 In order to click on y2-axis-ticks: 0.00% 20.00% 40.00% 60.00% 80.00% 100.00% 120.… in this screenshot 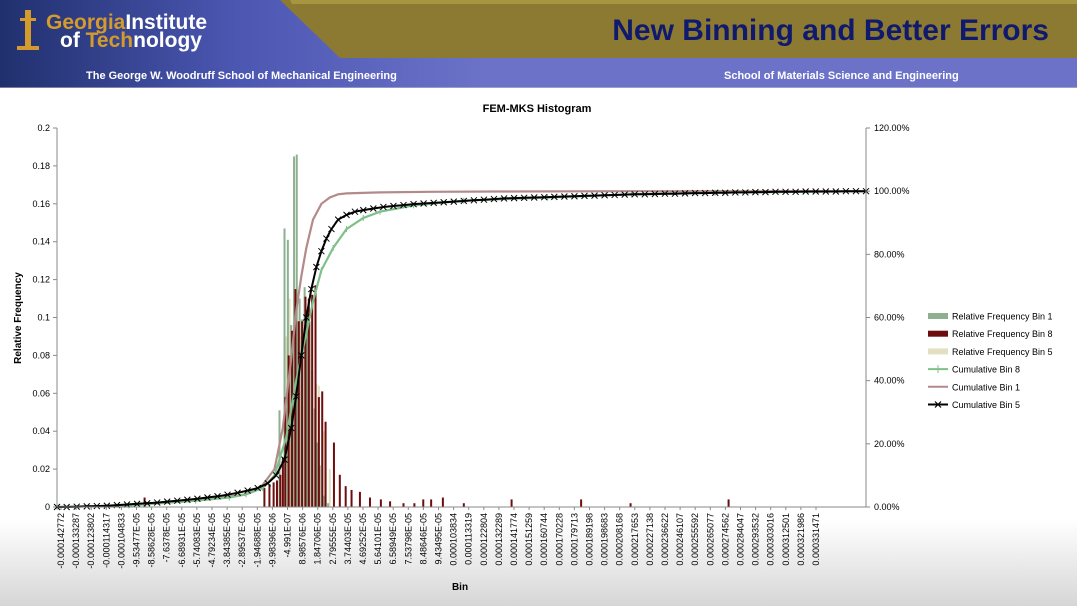, I will do `click(888, 317)`.